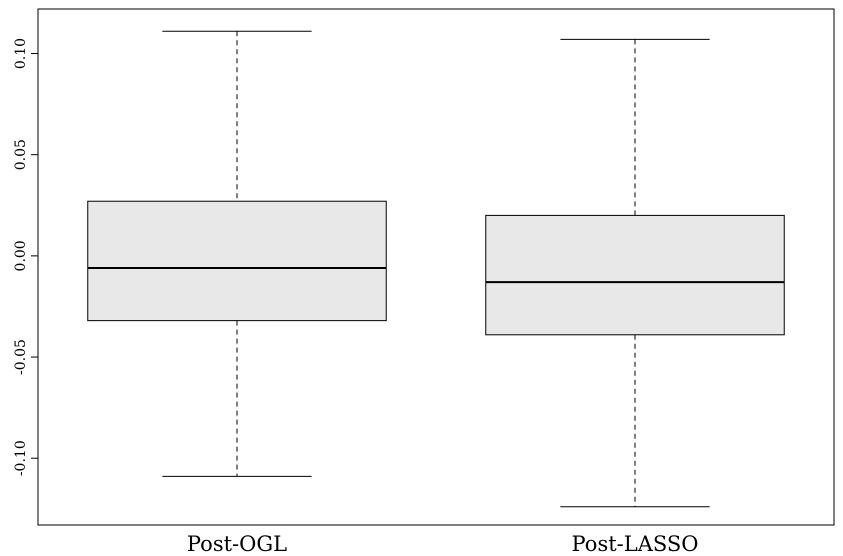  What do you see at coordinates (21, 255) in the screenshot?
I see `y-tick-label: 0.00` at bounding box center [21, 255].